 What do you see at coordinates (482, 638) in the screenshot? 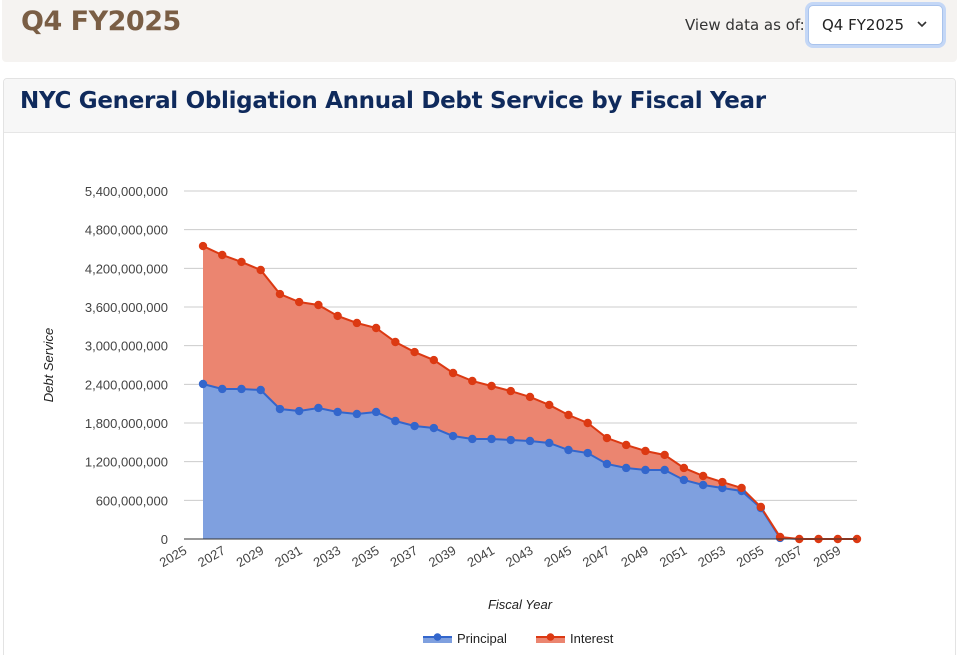
I see `legend-label: Principal` at bounding box center [482, 638].